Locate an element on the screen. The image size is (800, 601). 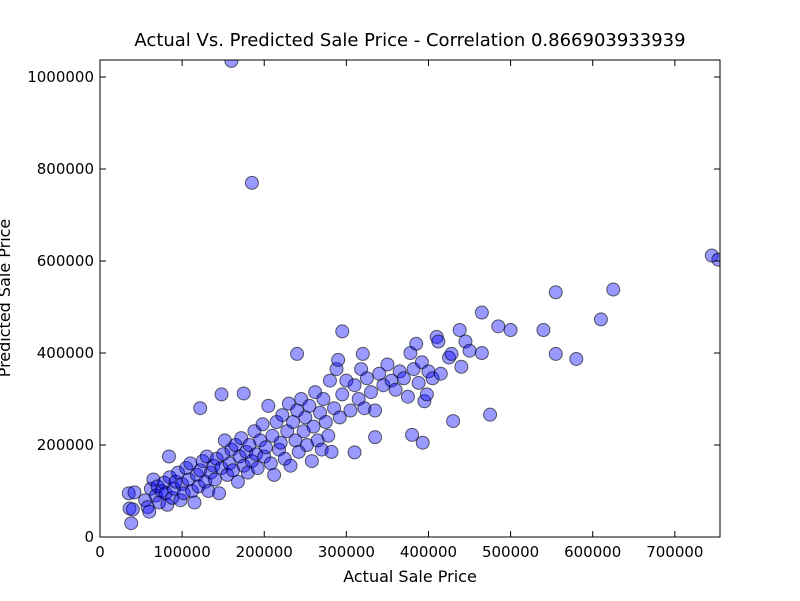
x-axis-label: Actual Sale Price is located at coordinates (410, 576).